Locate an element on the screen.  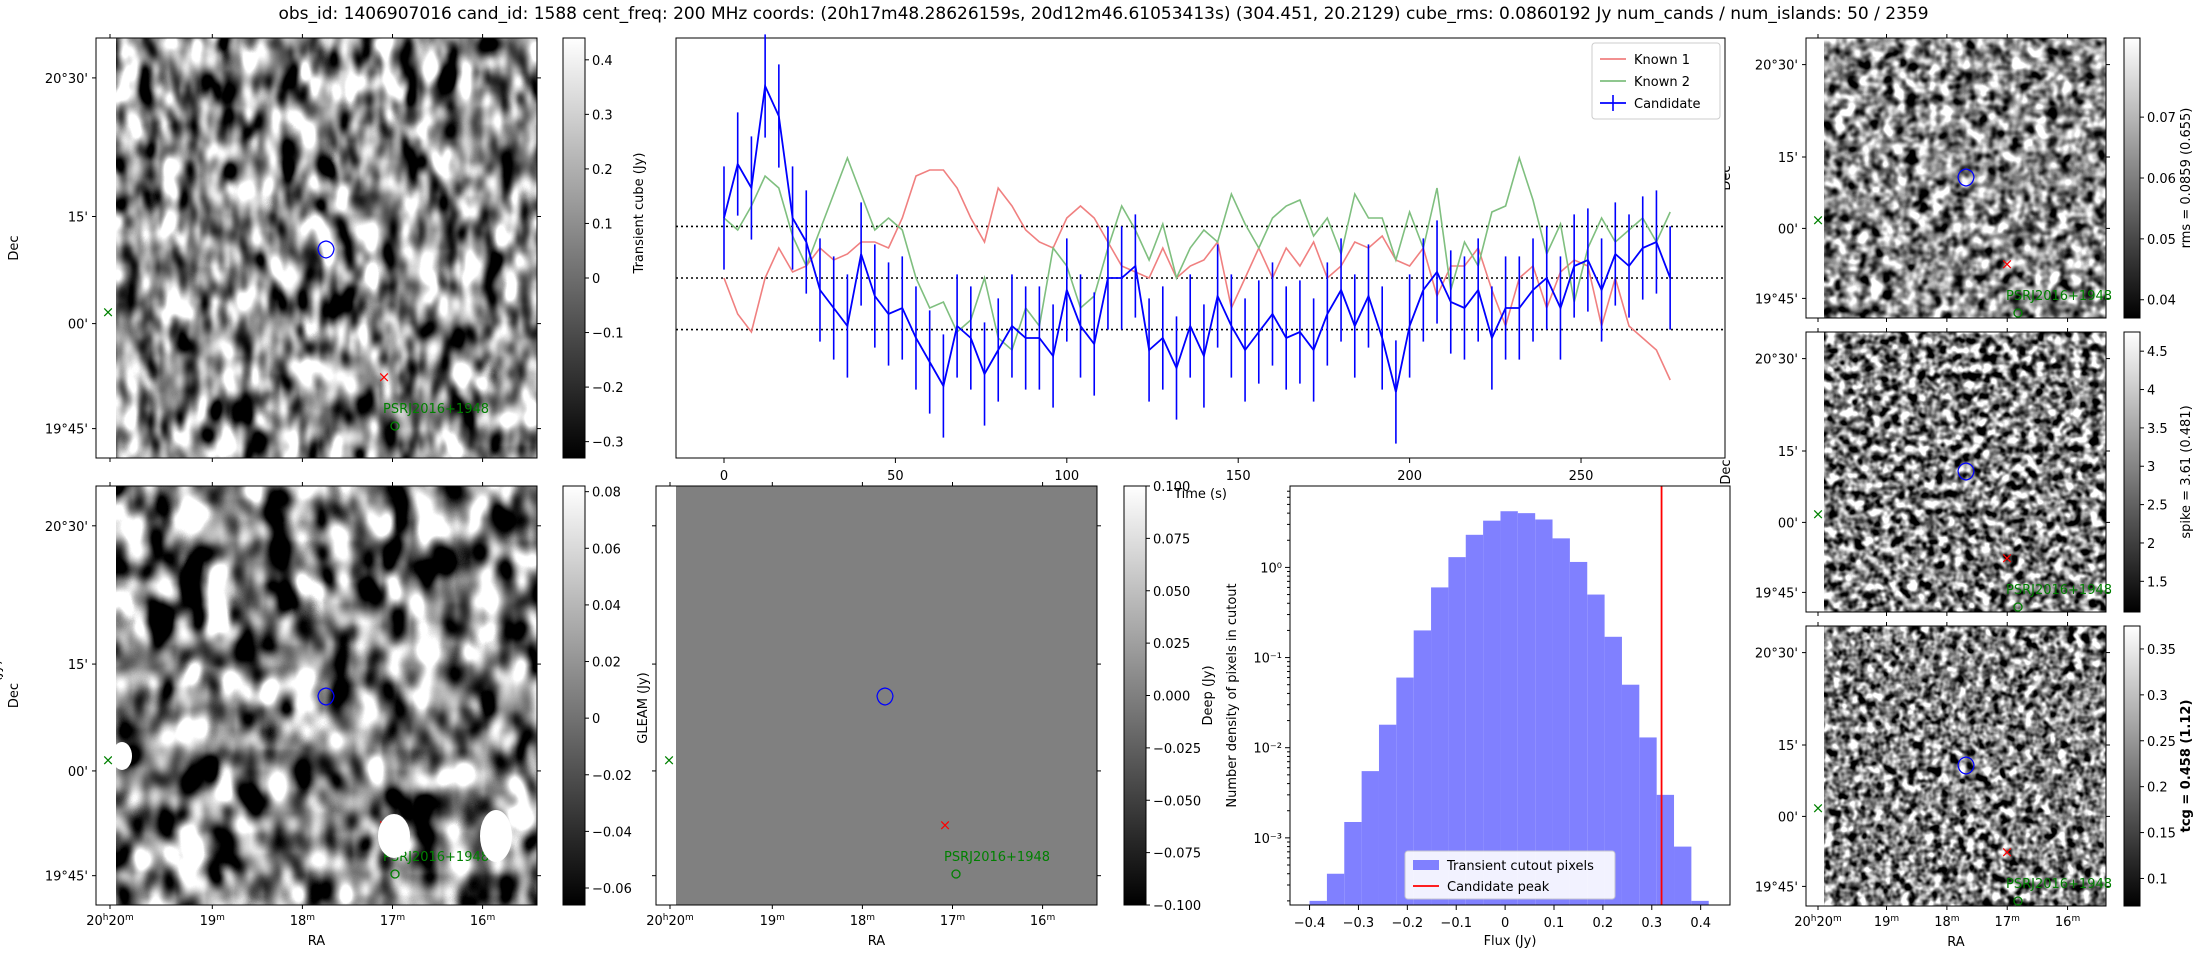
colorbar-tick-label: 0.06 is located at coordinates (606, 549).